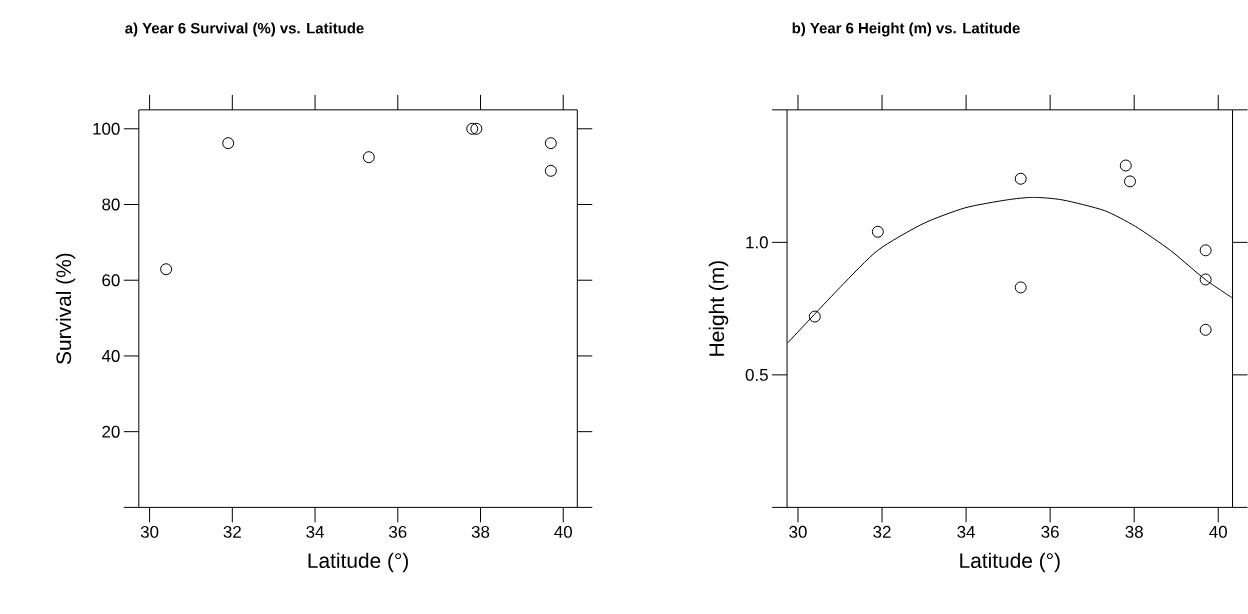 Image resolution: width=1248 pixels, height=614 pixels. Describe the element at coordinates (110, 355) in the screenshot. I see `y-tick-label: 40` at that location.